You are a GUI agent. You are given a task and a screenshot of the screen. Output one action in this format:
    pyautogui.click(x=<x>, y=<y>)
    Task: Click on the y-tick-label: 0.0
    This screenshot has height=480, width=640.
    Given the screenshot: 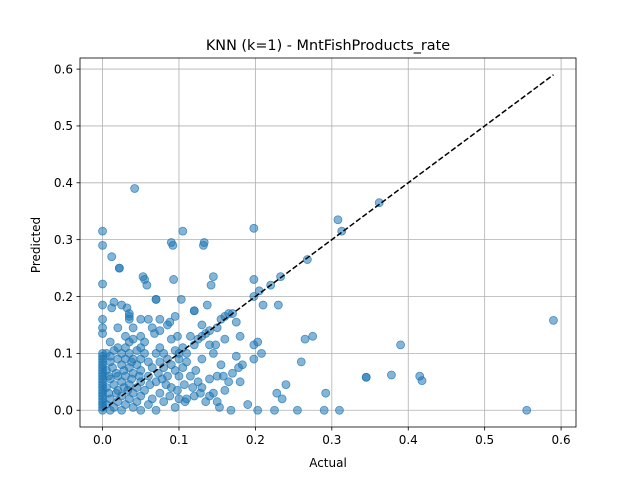 What is the action you would take?
    pyautogui.click(x=63, y=411)
    